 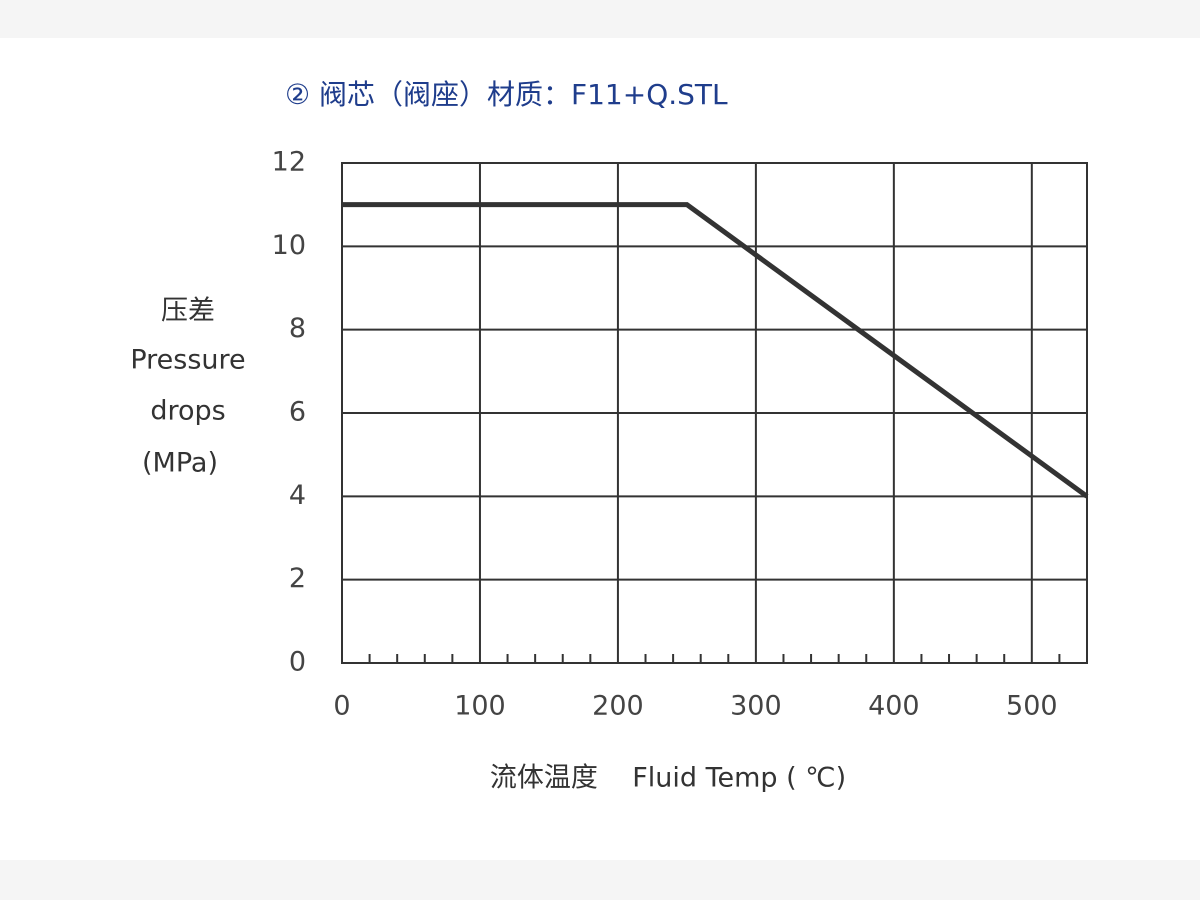 What do you see at coordinates (600, 19) in the screenshot?
I see `top-band` at bounding box center [600, 19].